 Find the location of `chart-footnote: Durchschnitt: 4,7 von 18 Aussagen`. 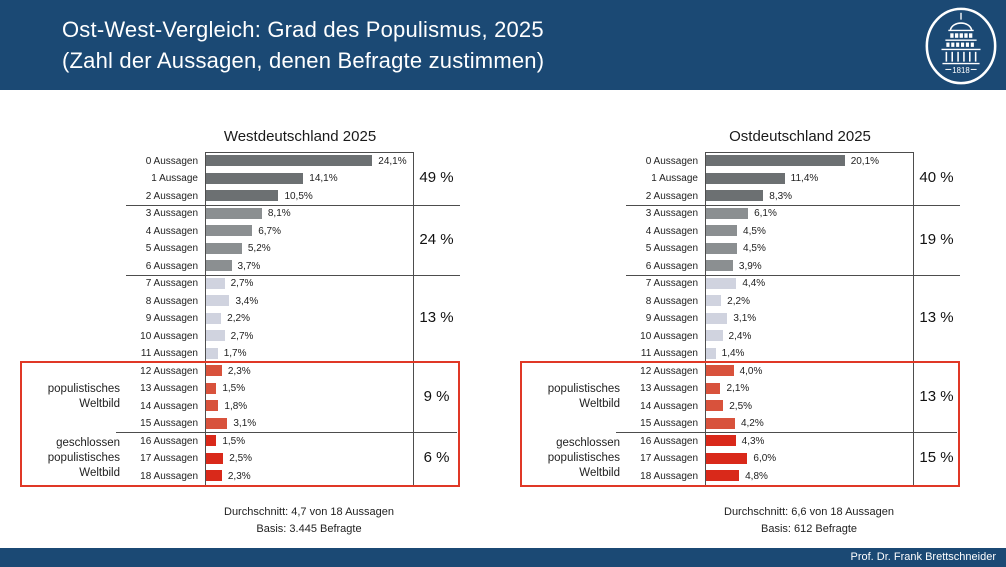

chart-footnote: Durchschnitt: 4,7 von 18 Aussagen is located at coordinates (309, 512).